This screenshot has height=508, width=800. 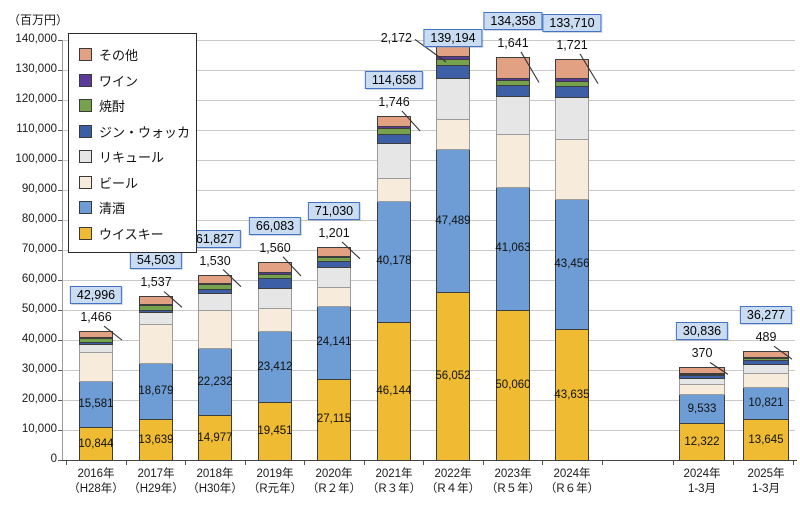 What do you see at coordinates (702, 441) in the screenshot?
I see `whisky-value-label: 12,322` at bounding box center [702, 441].